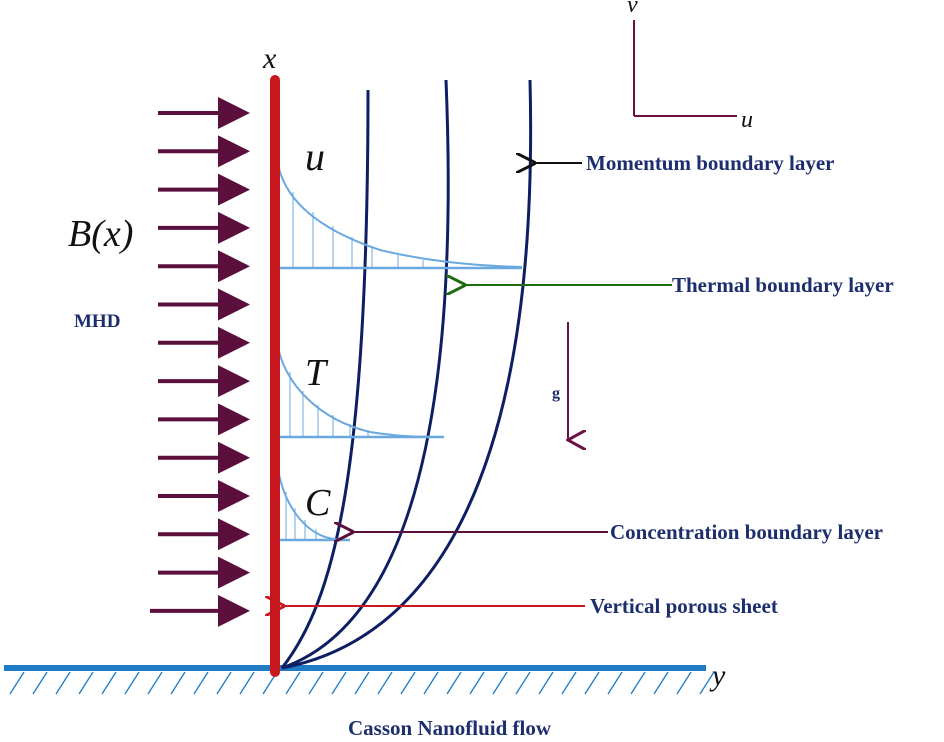 The height and width of the screenshot is (742, 944). I want to click on concentration-profile-label: C, so click(318, 503).